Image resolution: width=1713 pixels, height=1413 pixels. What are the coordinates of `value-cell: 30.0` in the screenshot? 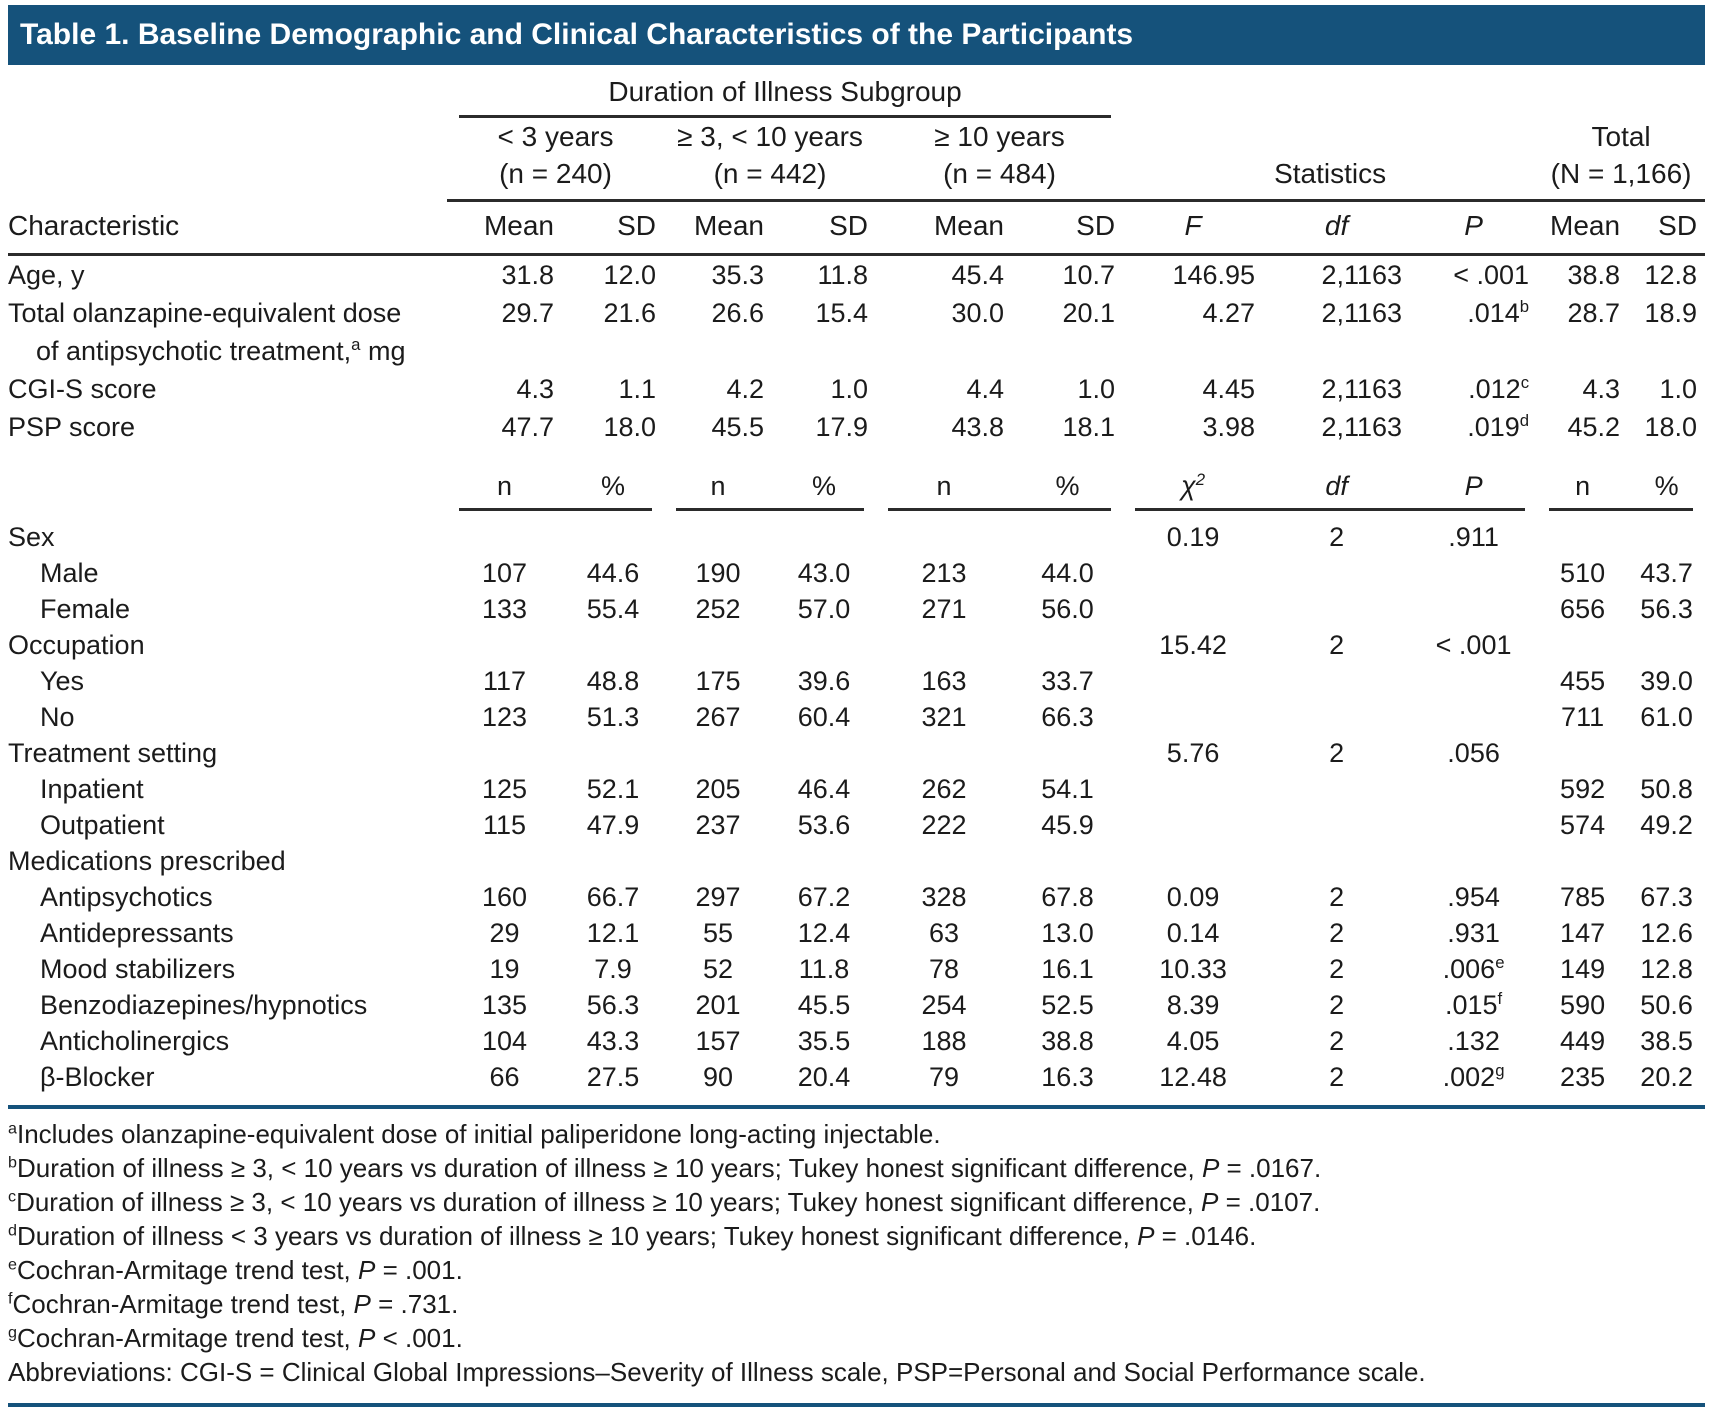 It's located at (977, 313).